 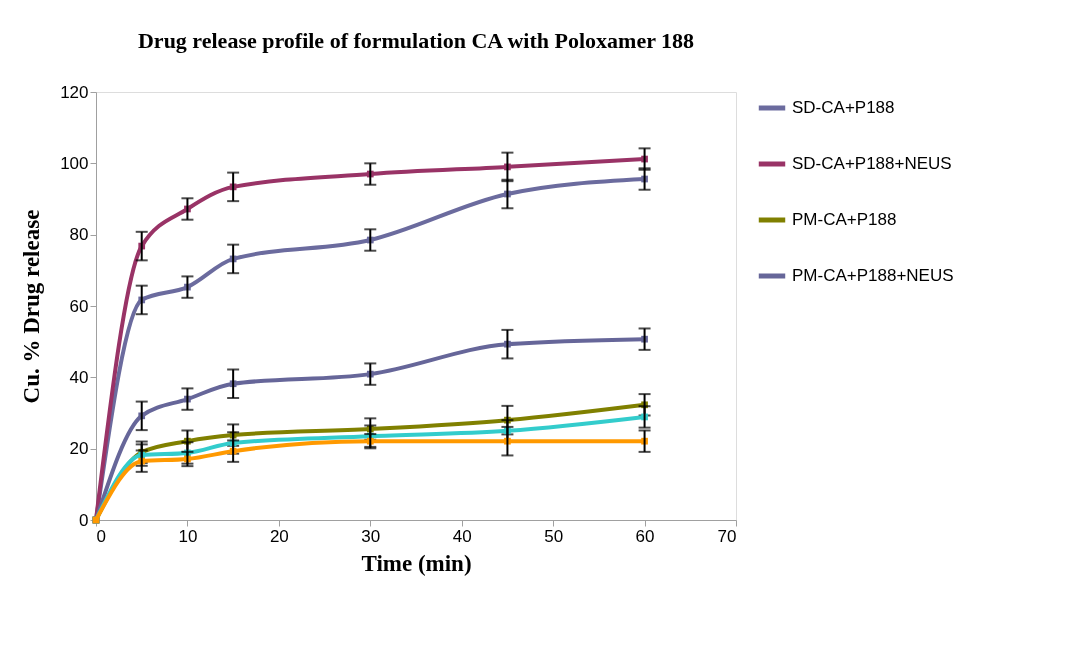 What do you see at coordinates (371, 536) in the screenshot?
I see `x-tick-label: 30` at bounding box center [371, 536].